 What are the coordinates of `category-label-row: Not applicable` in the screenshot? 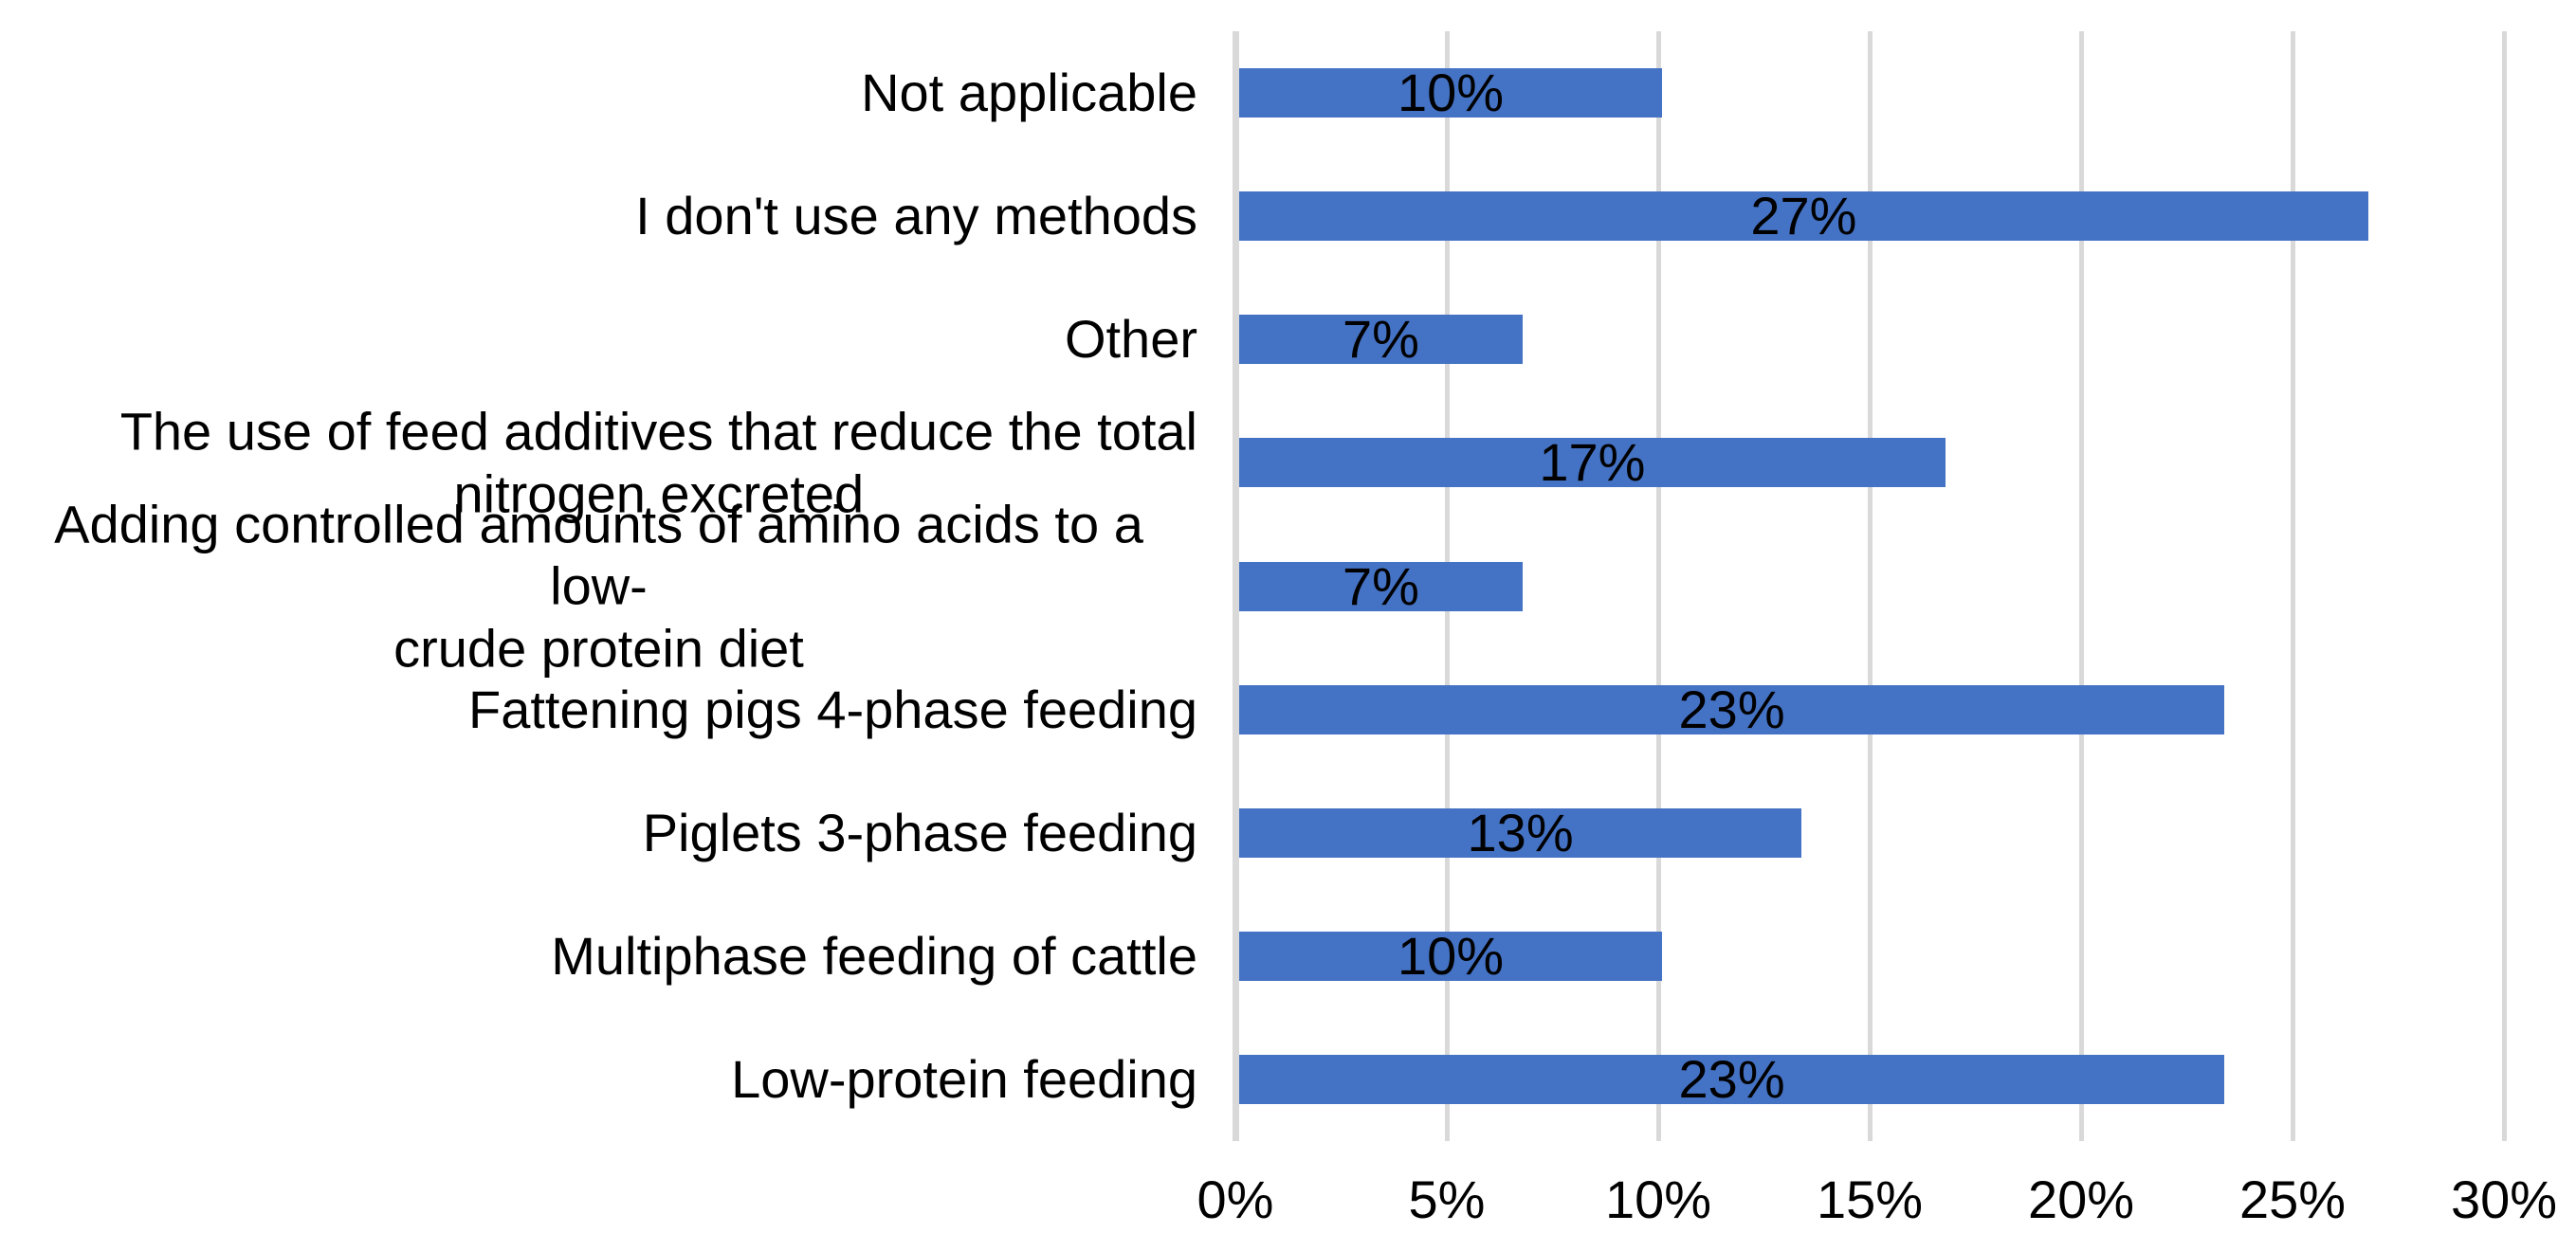 It's located at (598, 93).